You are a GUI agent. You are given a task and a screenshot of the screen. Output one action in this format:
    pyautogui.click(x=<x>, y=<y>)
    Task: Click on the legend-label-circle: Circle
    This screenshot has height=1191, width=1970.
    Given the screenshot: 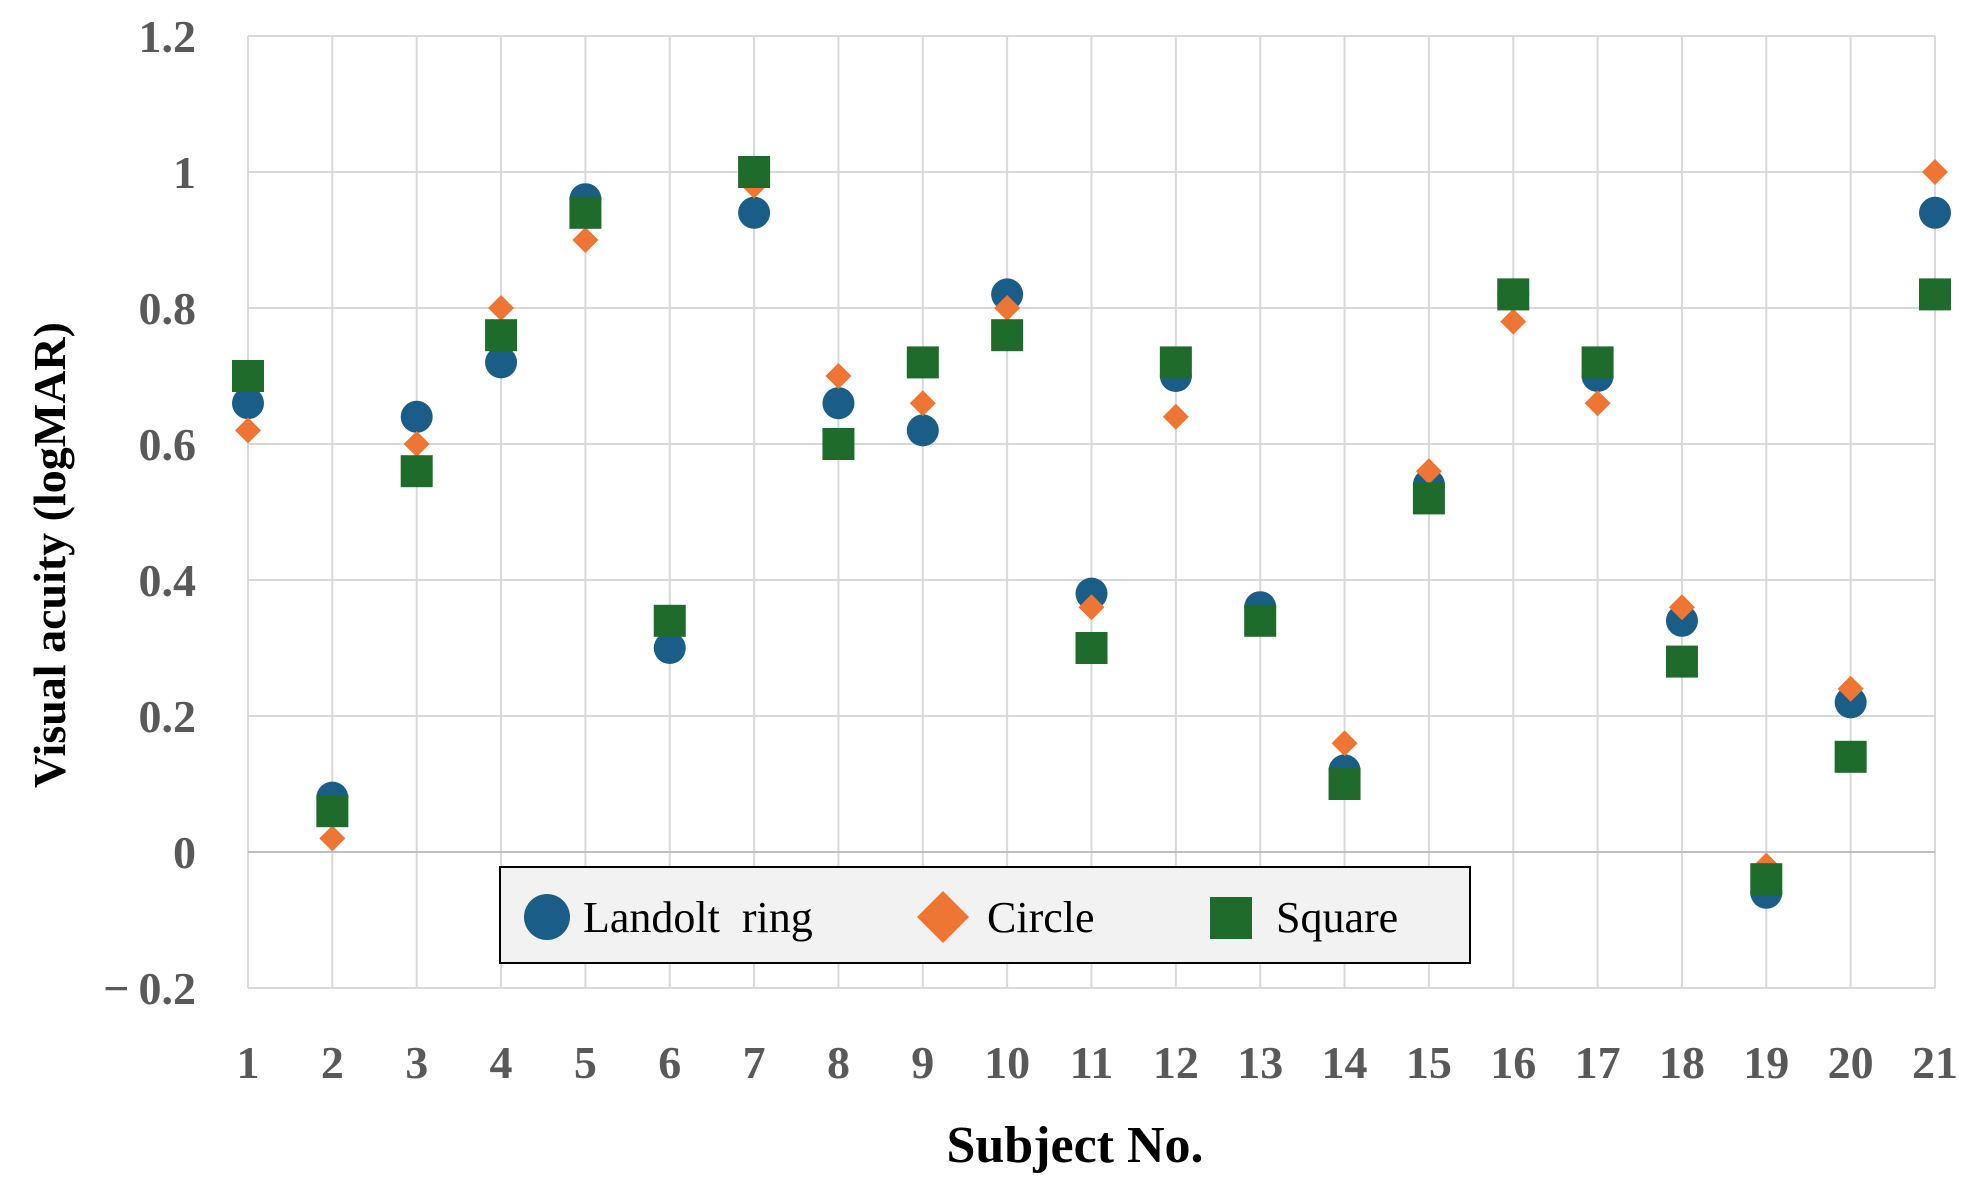 What is the action you would take?
    pyautogui.click(x=1041, y=917)
    